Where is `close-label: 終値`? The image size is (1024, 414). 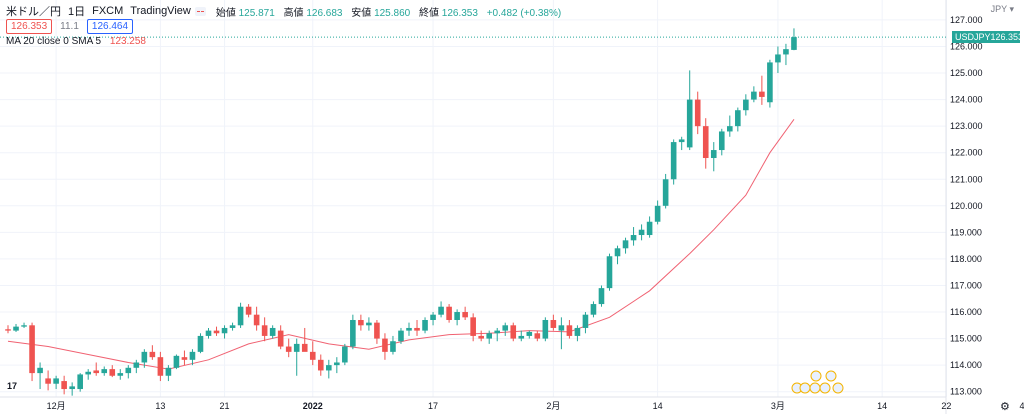 close-label: 終値 is located at coordinates (429, 13).